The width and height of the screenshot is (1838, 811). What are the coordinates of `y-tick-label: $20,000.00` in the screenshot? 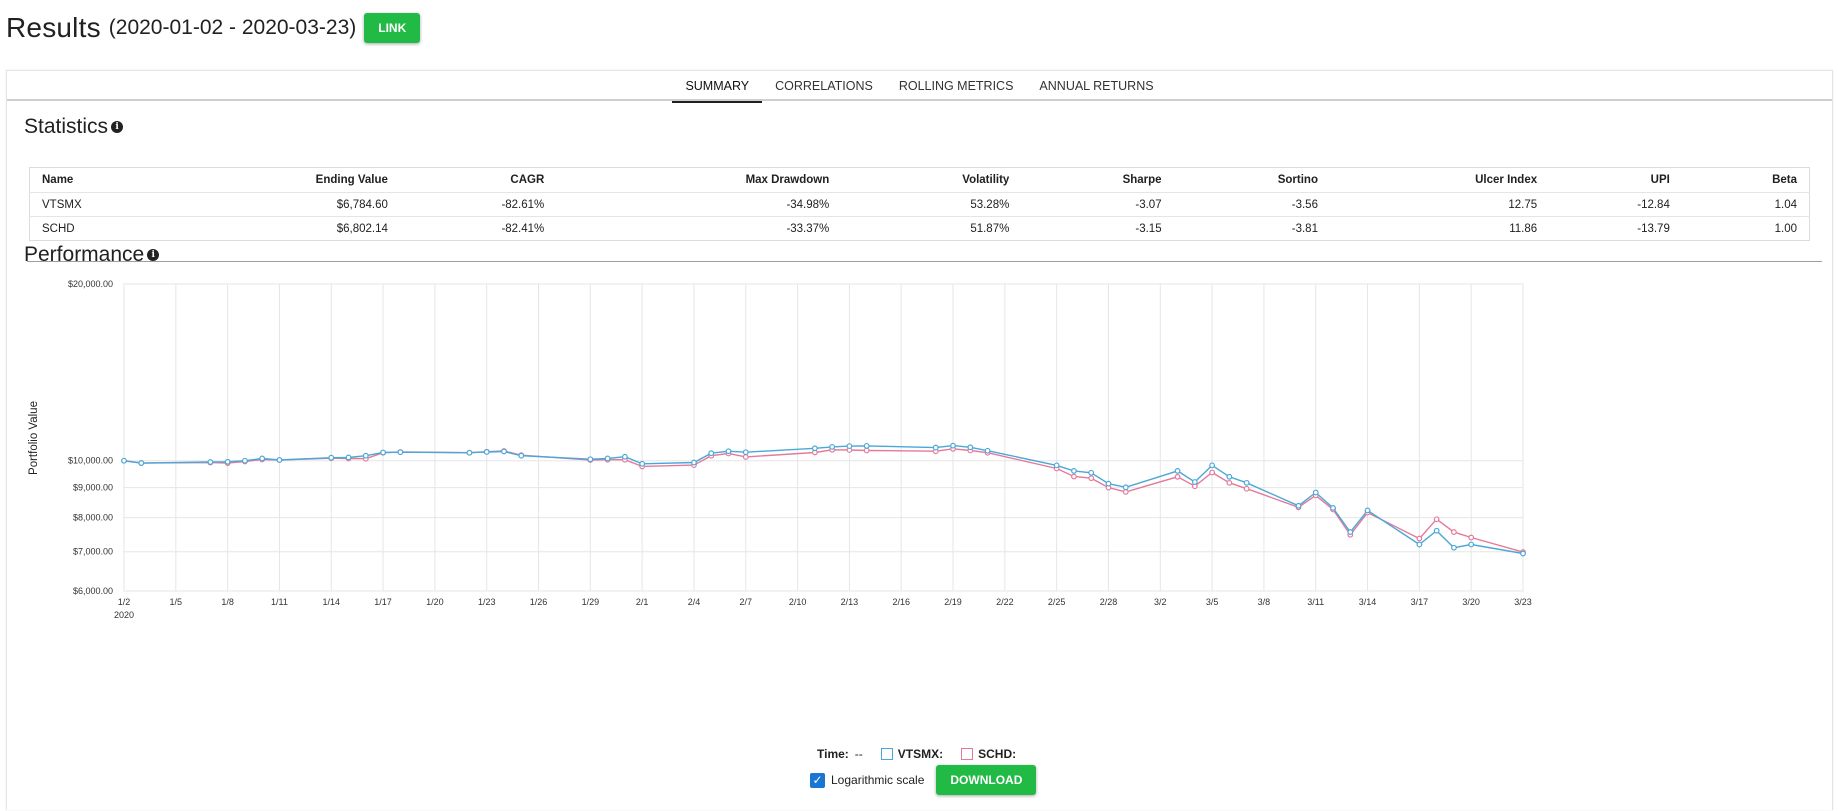 It's located at (90, 284).